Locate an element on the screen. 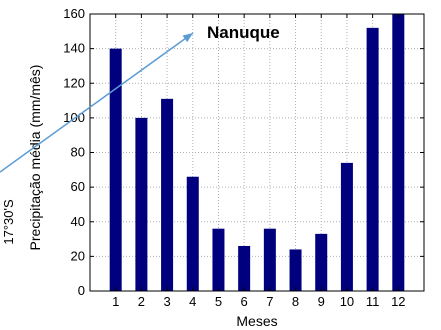 The height and width of the screenshot is (330, 441). x-tick-label: 5 is located at coordinates (218, 301).